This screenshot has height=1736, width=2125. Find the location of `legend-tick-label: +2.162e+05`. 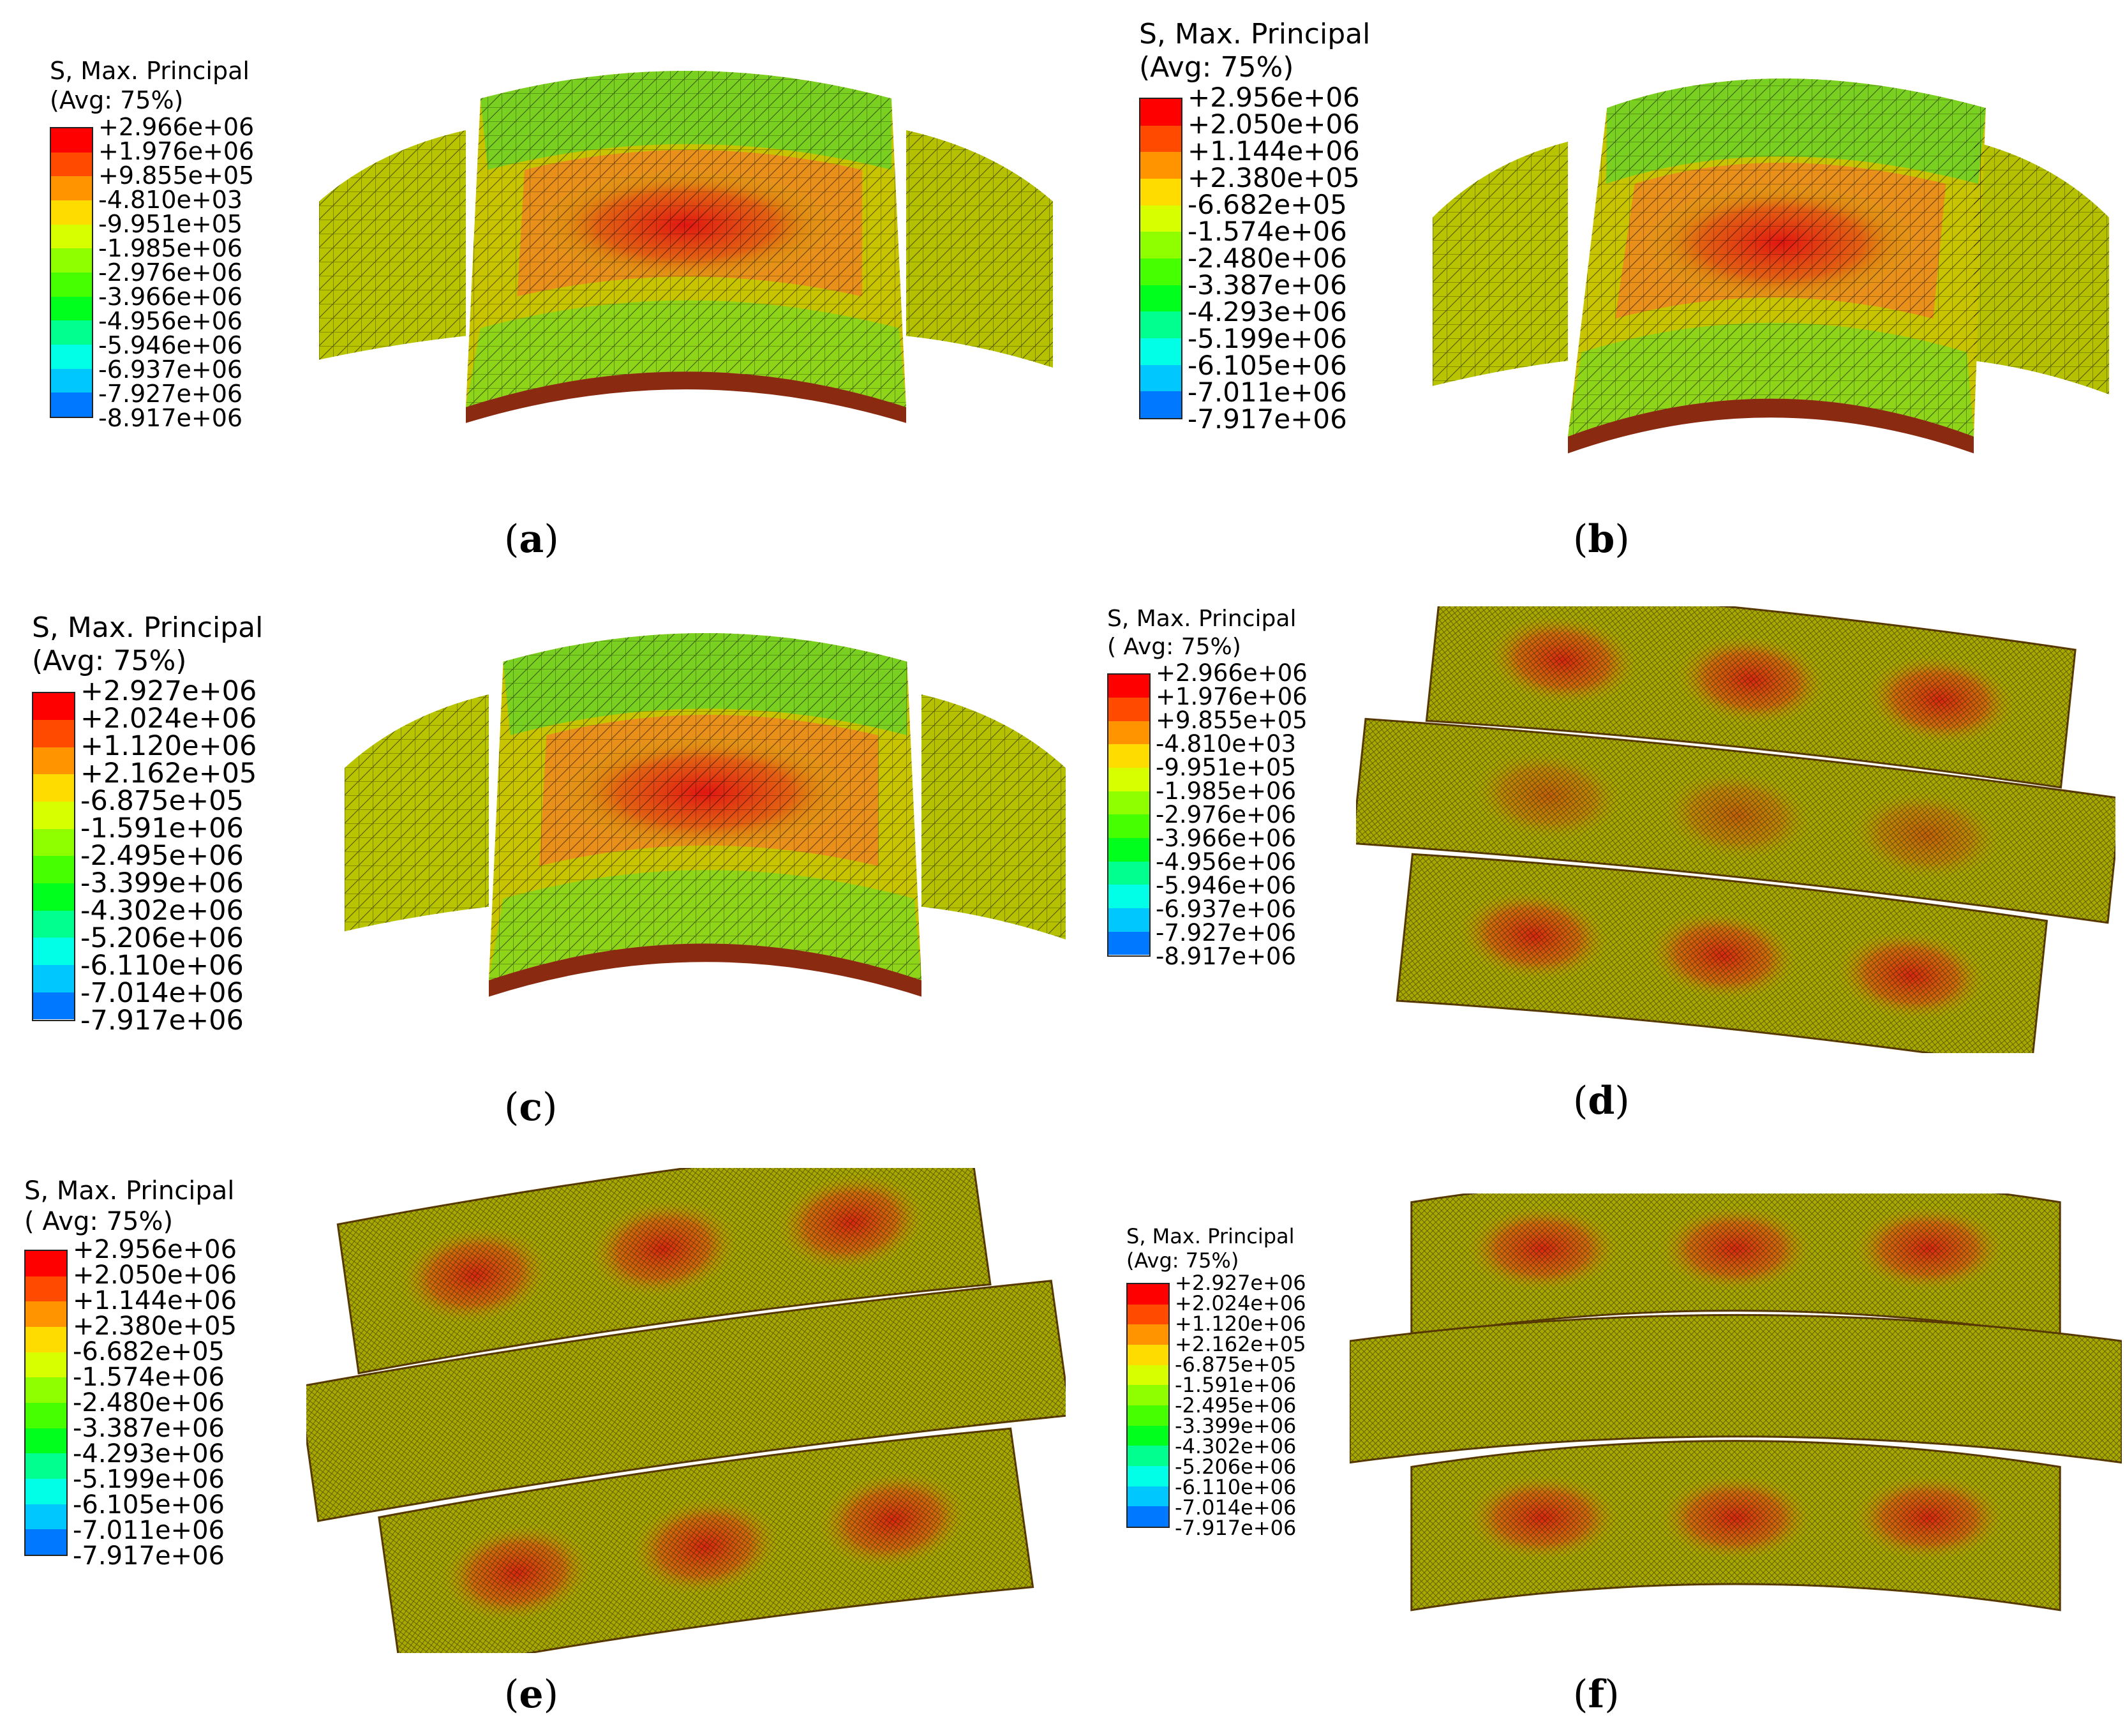

legend-tick-label: +2.162e+05 is located at coordinates (168, 773).